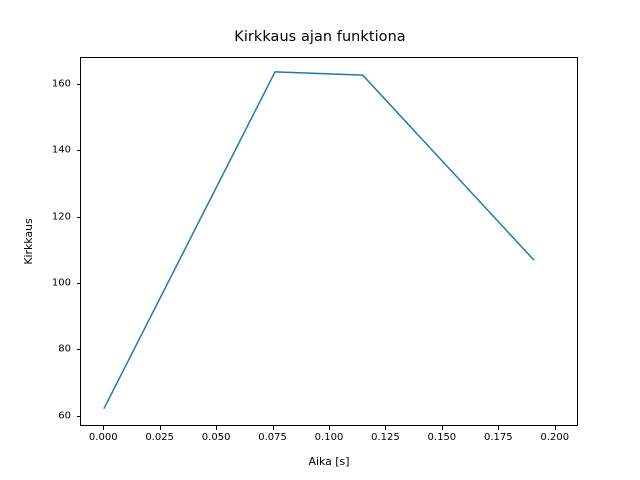  I want to click on y-axis-label: Kirkkaus, so click(28, 241).